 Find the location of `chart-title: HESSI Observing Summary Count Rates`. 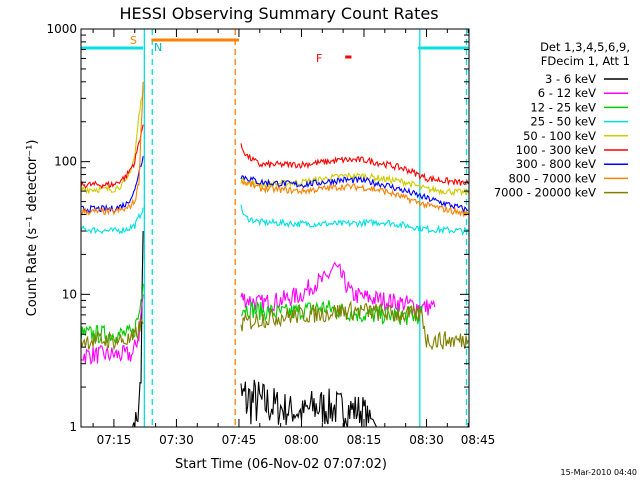

chart-title: HESSI Observing Summary Count Rates is located at coordinates (278, 13).